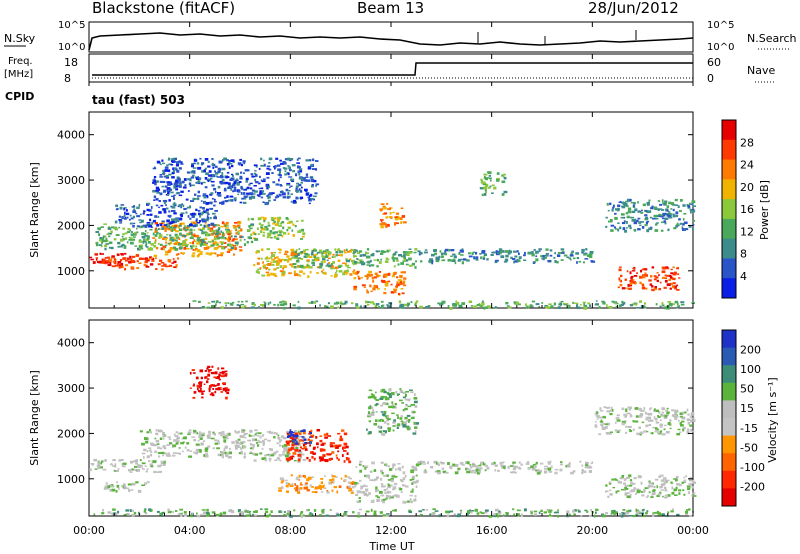 This screenshot has height=554, width=800. I want to click on y-tick-label: 3000, so click(71, 180).